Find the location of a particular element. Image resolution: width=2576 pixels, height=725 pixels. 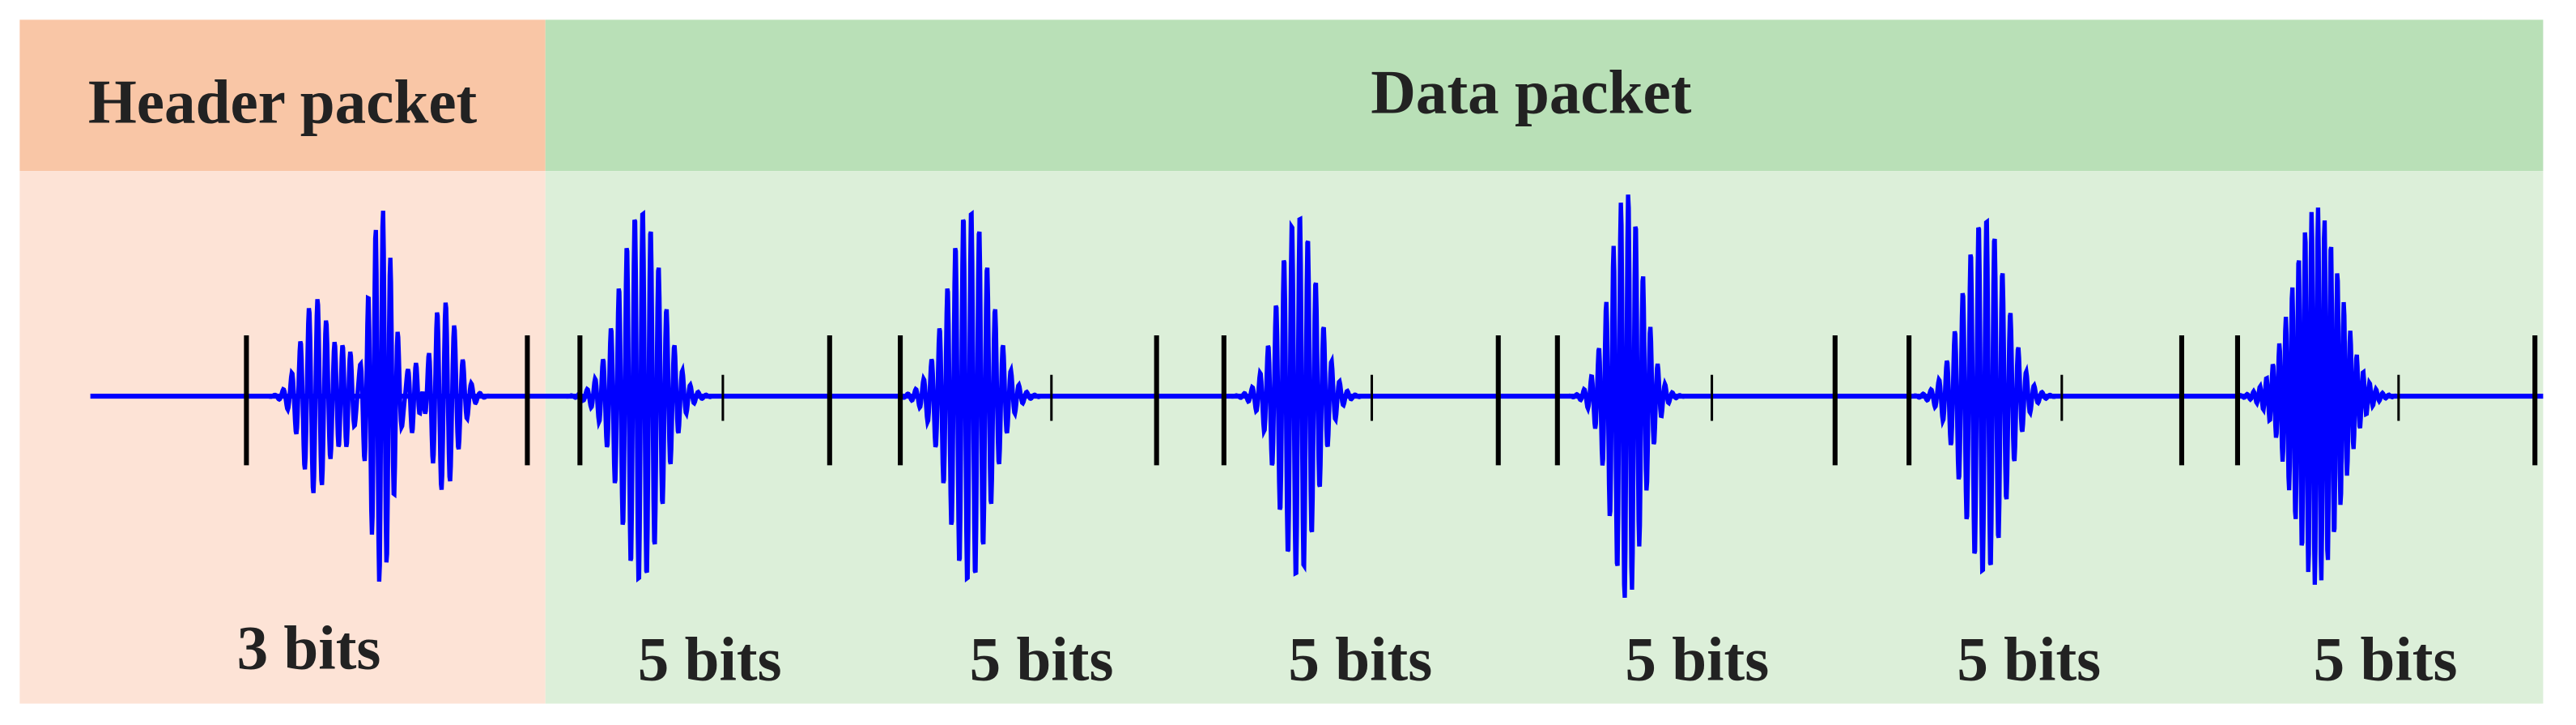

data-title: Data packet is located at coordinates (1531, 91).